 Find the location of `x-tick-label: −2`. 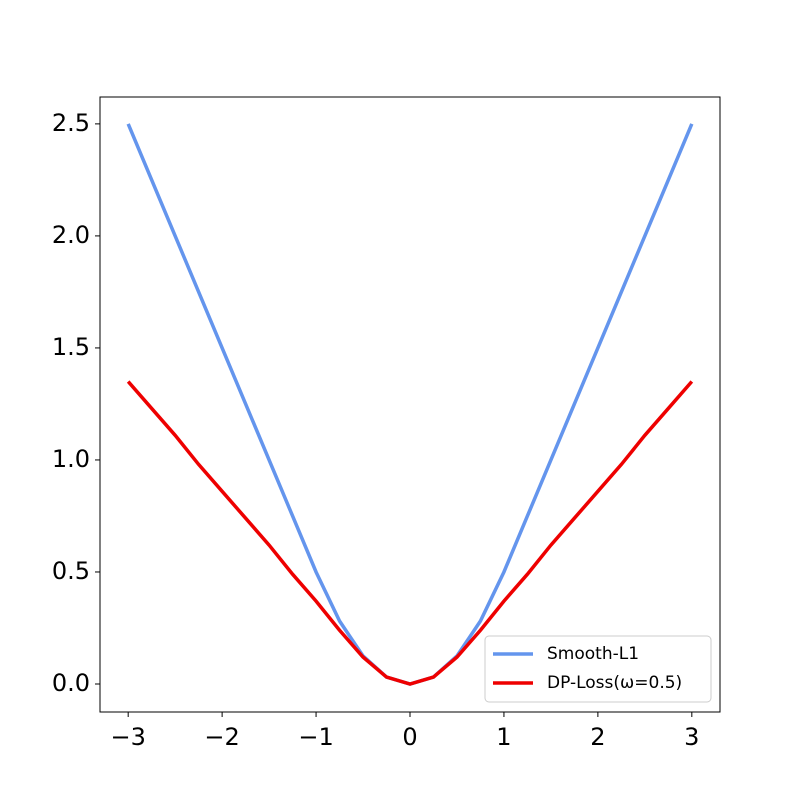

x-tick-label: −2 is located at coordinates (221, 737).